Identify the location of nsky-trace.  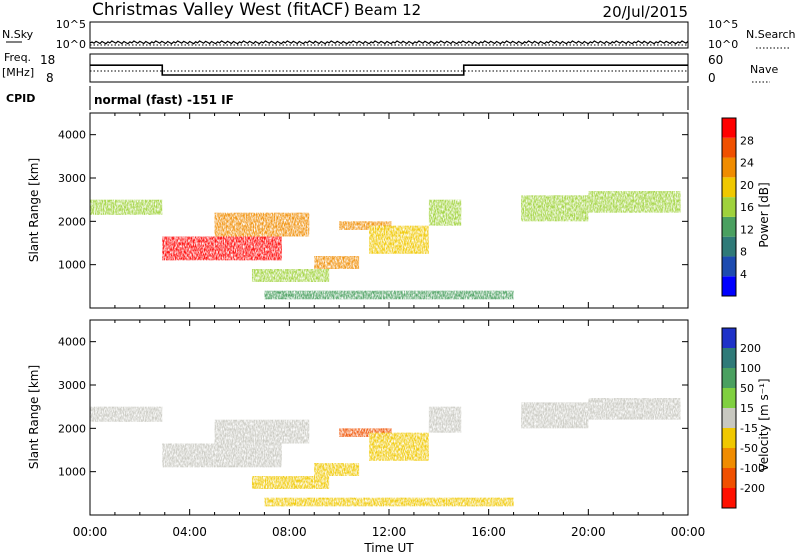
(389, 43).